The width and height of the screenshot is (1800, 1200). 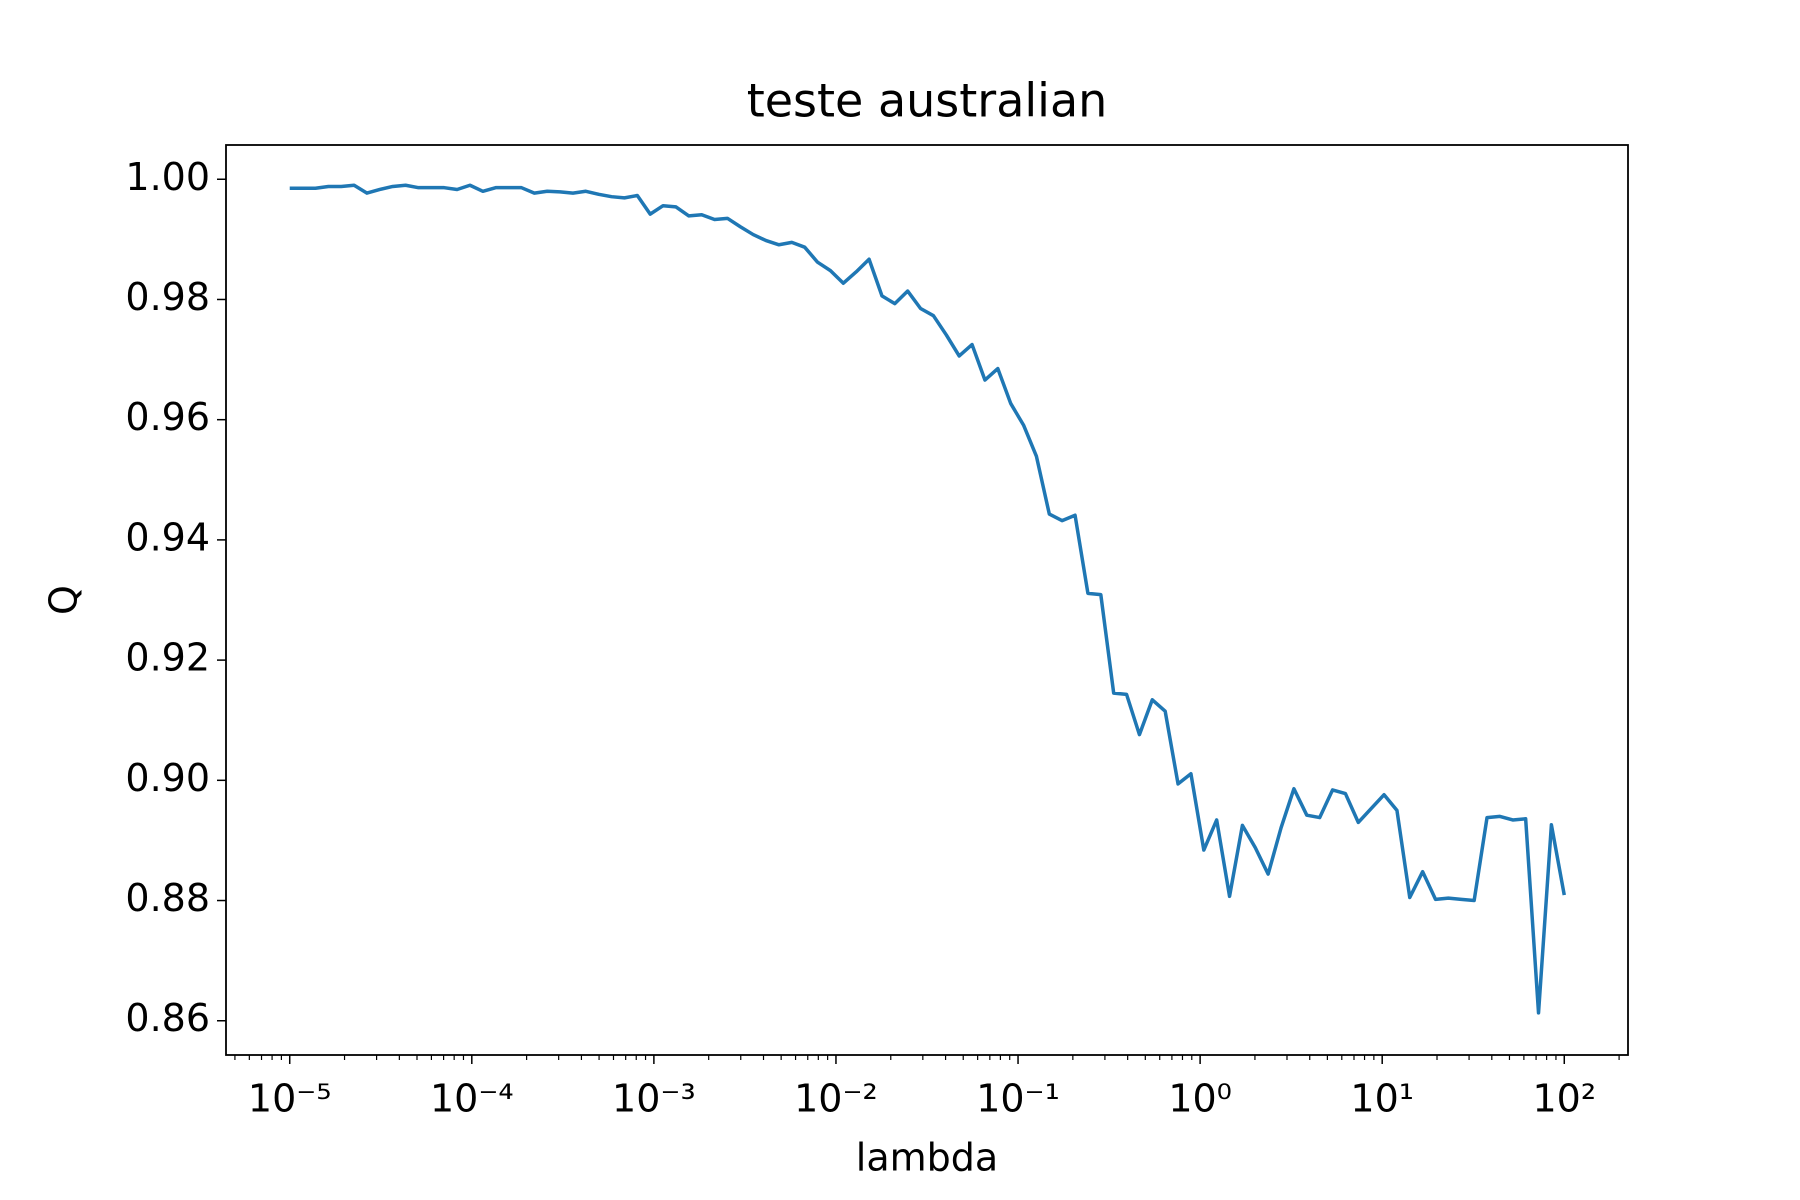 I want to click on x-tick-label: 10⁰, so click(x=1200, y=1099).